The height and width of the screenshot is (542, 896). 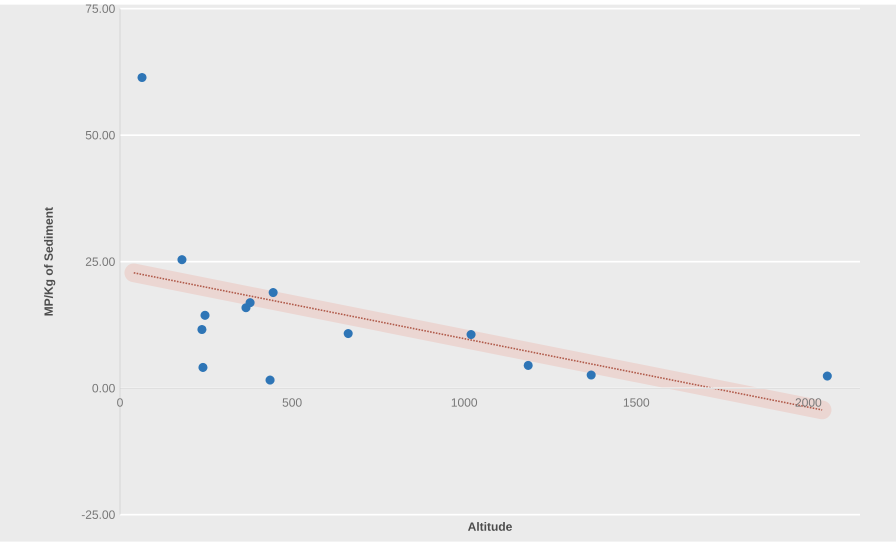 I want to click on x-tick-label: 1000, so click(x=465, y=402).